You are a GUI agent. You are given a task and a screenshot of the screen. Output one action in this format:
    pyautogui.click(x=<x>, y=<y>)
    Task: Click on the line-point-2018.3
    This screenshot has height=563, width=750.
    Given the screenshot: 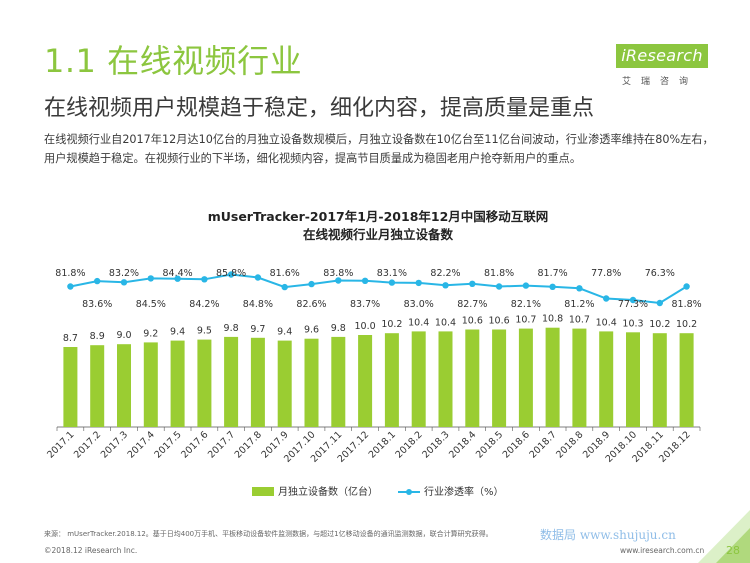 What is the action you would take?
    pyautogui.click(x=445, y=285)
    